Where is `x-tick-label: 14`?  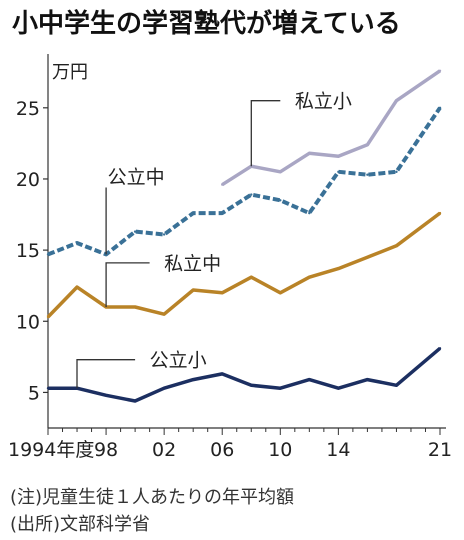 x-tick-label: 14 is located at coordinates (338, 450).